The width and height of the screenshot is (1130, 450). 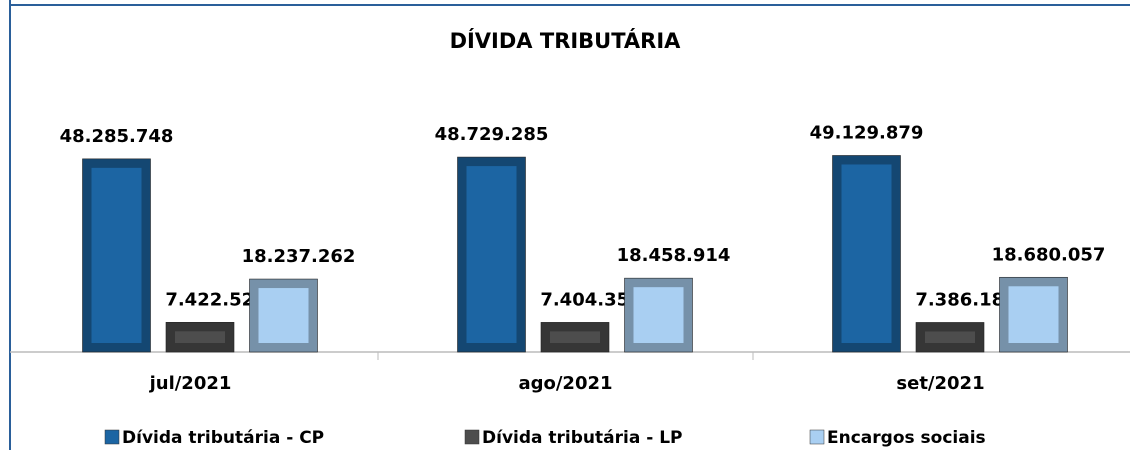 I want to click on data-label: 7.422.520, so click(x=215, y=299).